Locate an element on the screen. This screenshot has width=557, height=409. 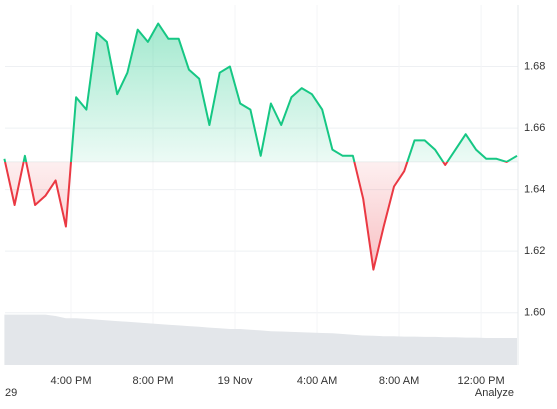
x-tick-label: 19 Nov is located at coordinates (235, 381).